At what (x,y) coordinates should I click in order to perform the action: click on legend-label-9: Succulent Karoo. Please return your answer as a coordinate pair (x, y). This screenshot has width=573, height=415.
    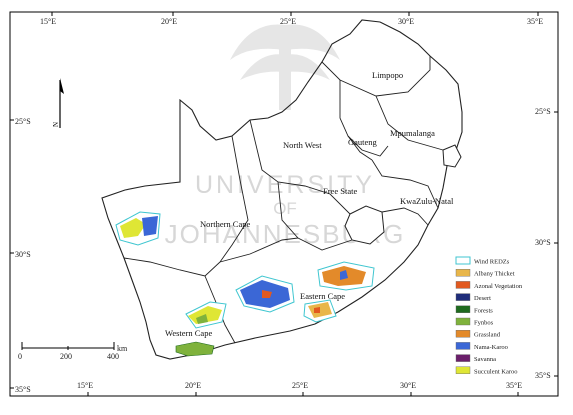
    Looking at the image, I should click on (496, 371).